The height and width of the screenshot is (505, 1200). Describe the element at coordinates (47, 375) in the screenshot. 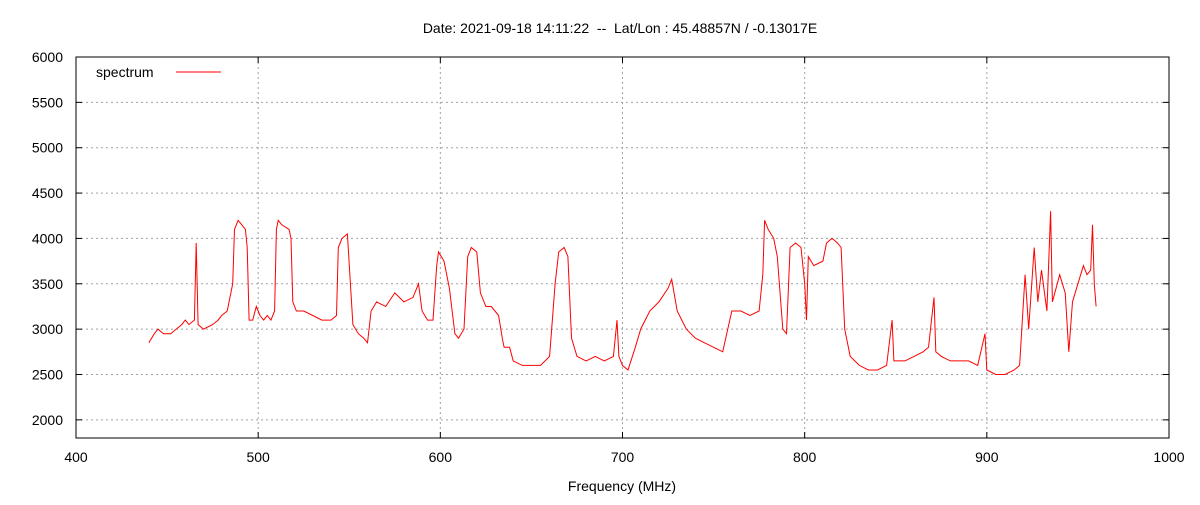

I see `y-tick-label: 2500` at that location.